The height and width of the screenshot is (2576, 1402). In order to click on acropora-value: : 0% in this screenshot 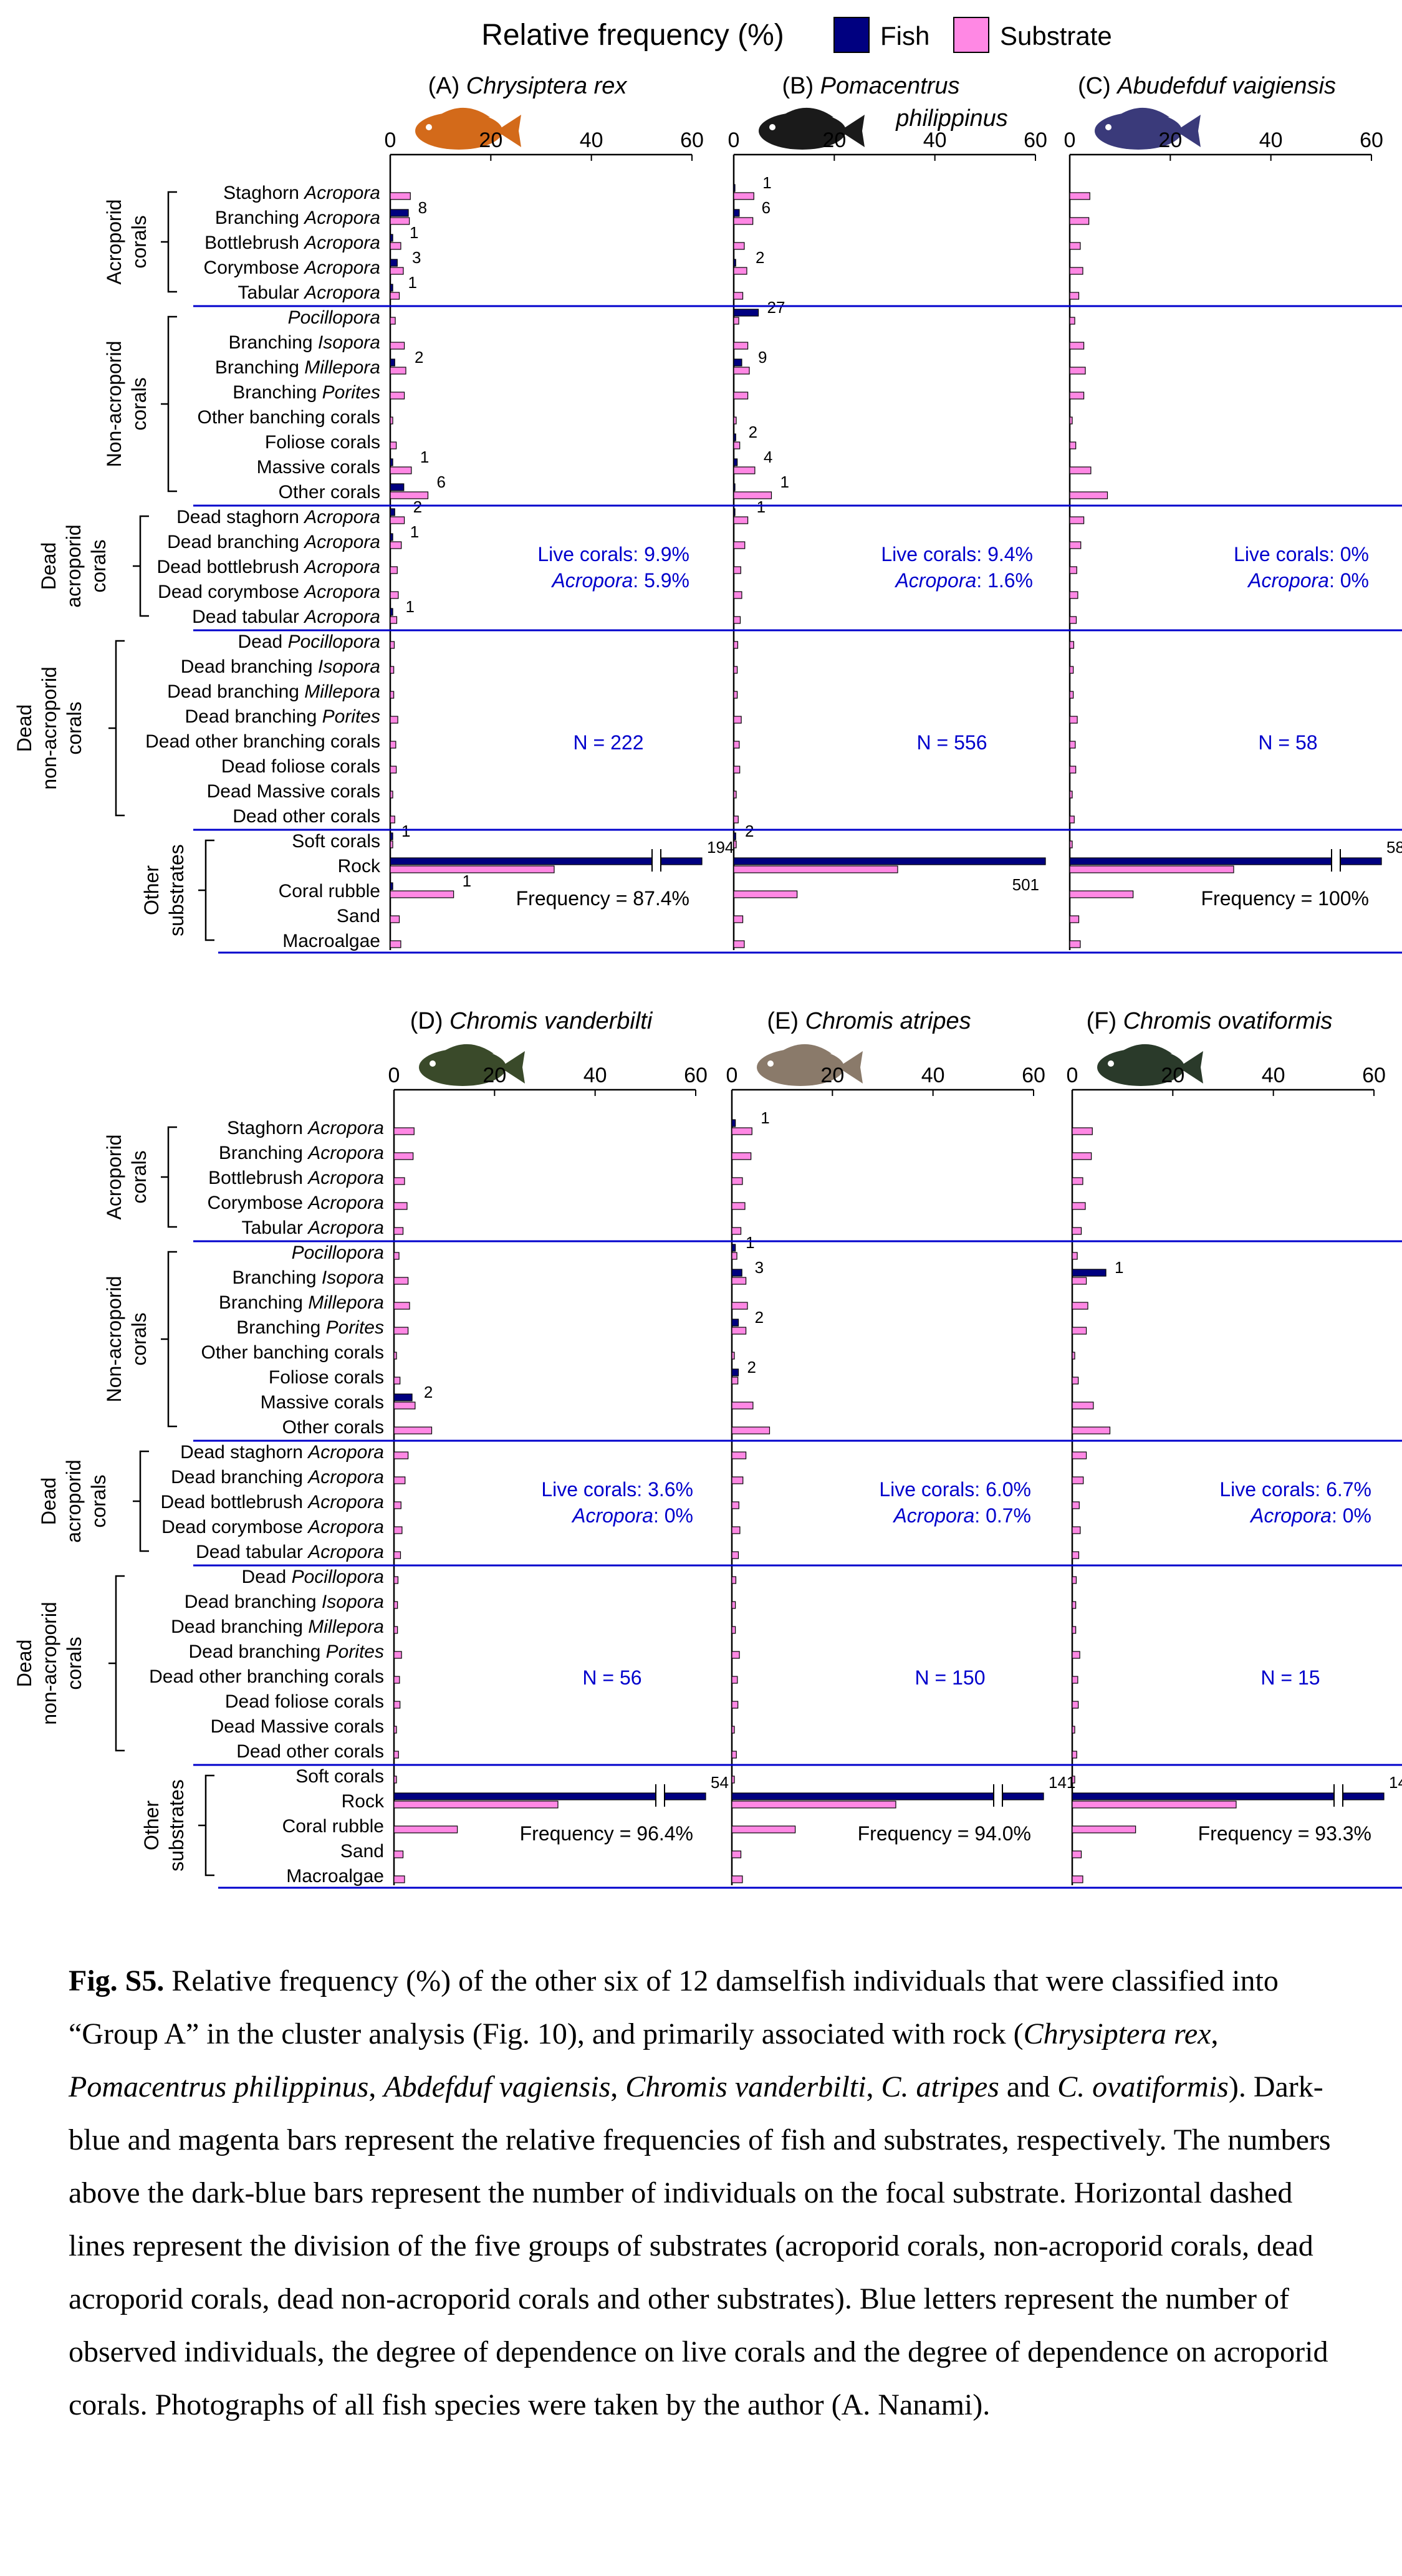, I will do `click(1349, 580)`.